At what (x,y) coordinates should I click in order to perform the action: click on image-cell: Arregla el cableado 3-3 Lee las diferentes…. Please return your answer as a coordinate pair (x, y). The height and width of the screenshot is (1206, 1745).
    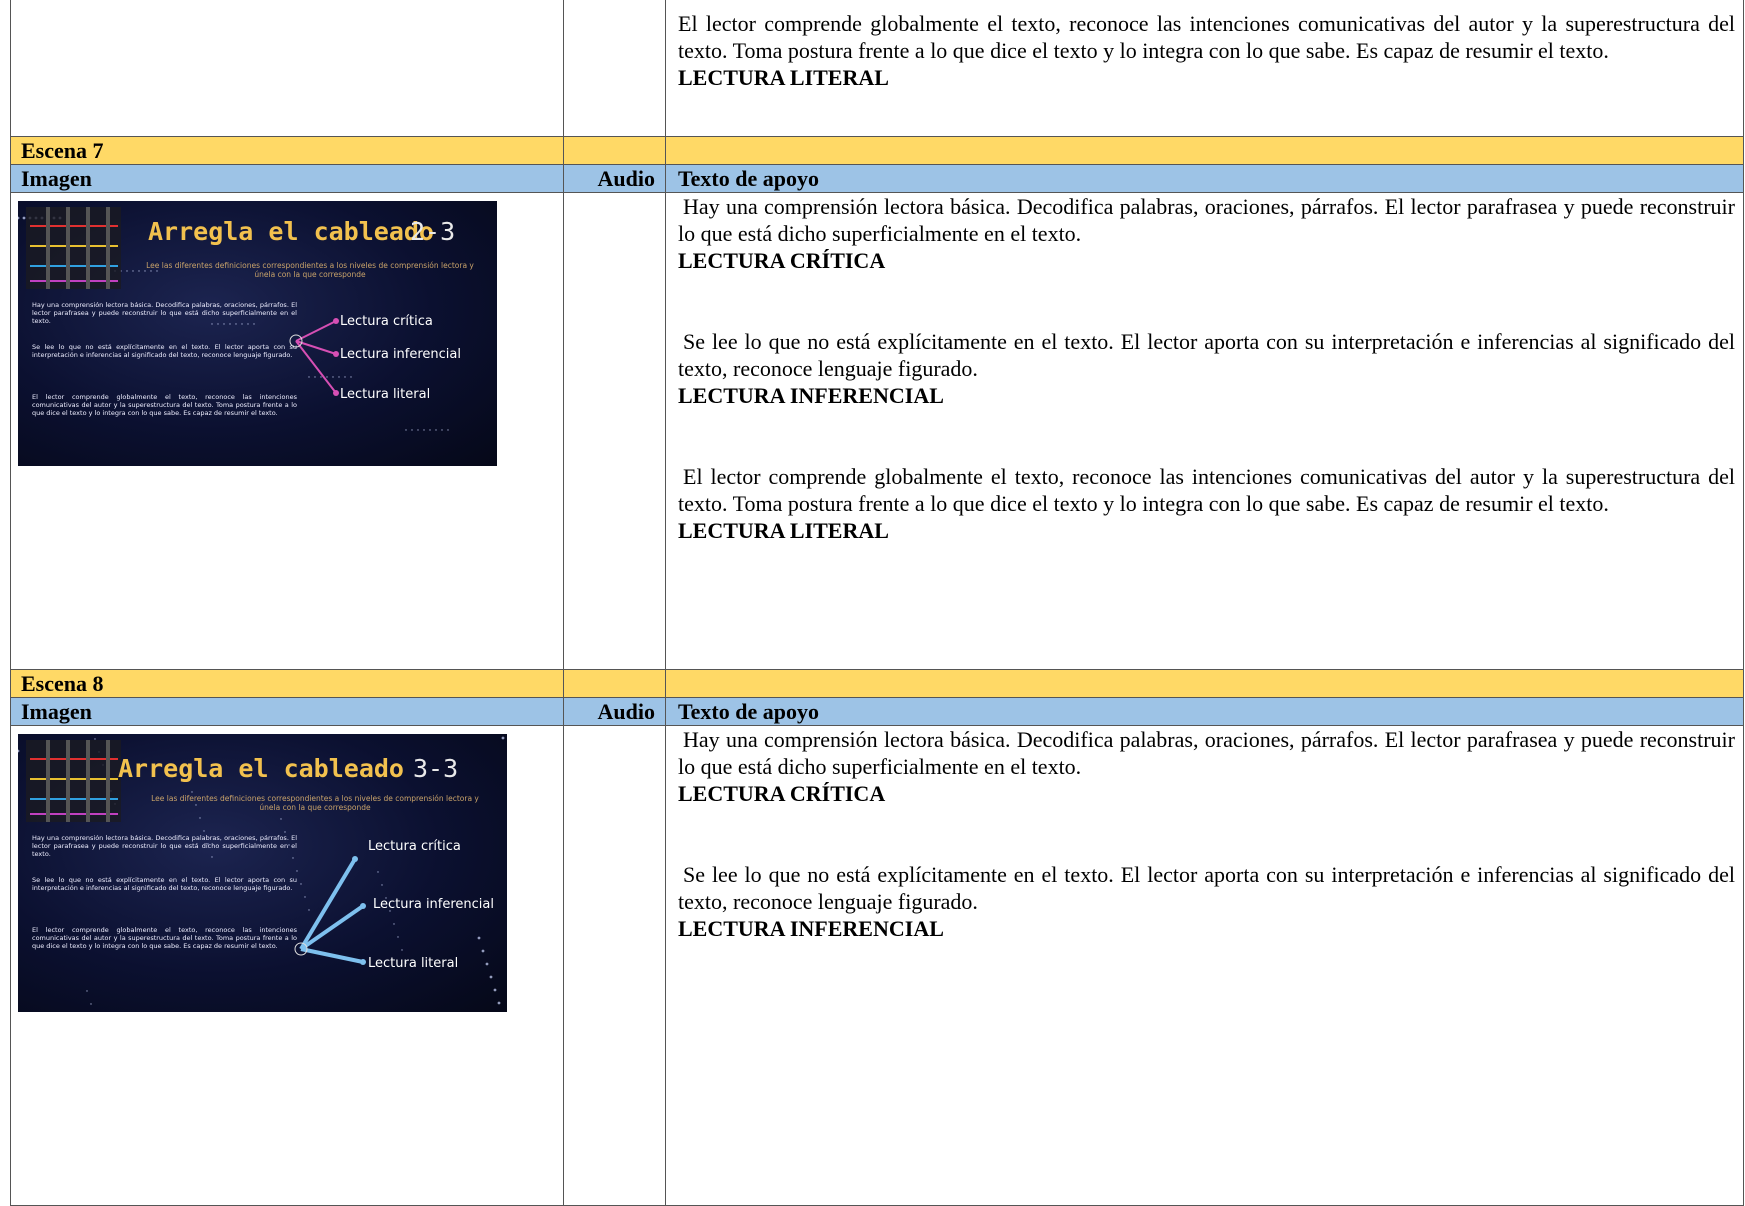
    Looking at the image, I should click on (287, 965).